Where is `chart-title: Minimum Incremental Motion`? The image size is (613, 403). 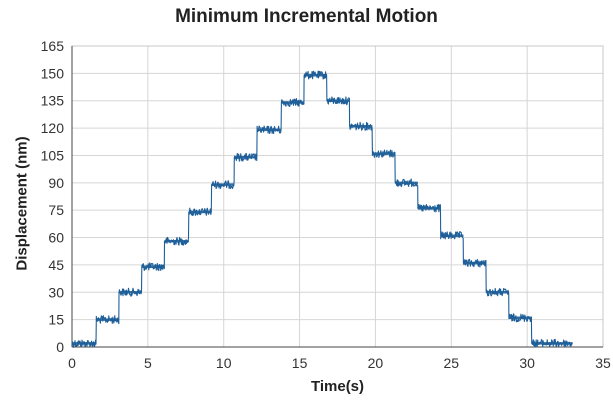
chart-title: Minimum Incremental Motion is located at coordinates (306, 16).